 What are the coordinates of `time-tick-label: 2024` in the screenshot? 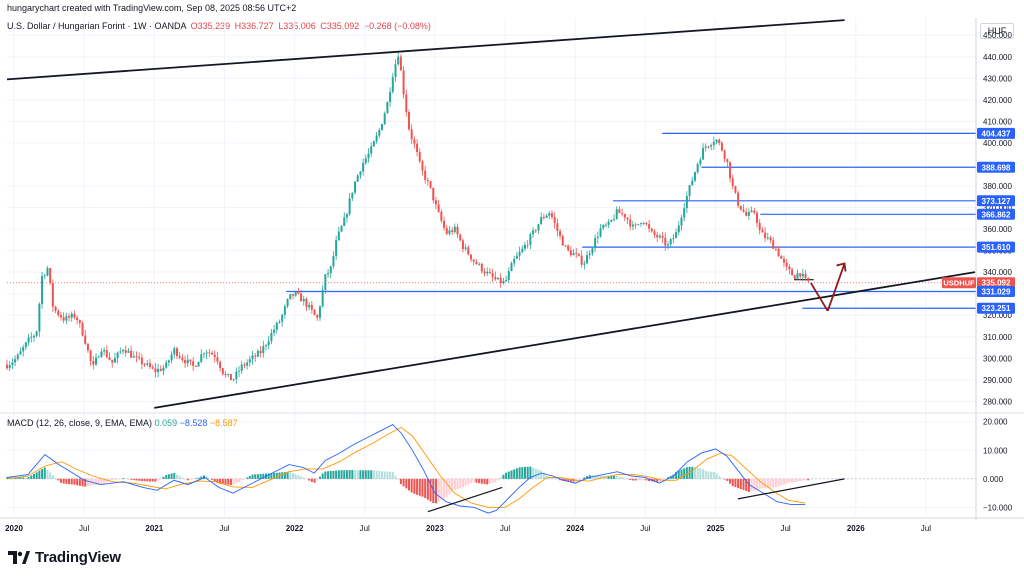 It's located at (575, 528).